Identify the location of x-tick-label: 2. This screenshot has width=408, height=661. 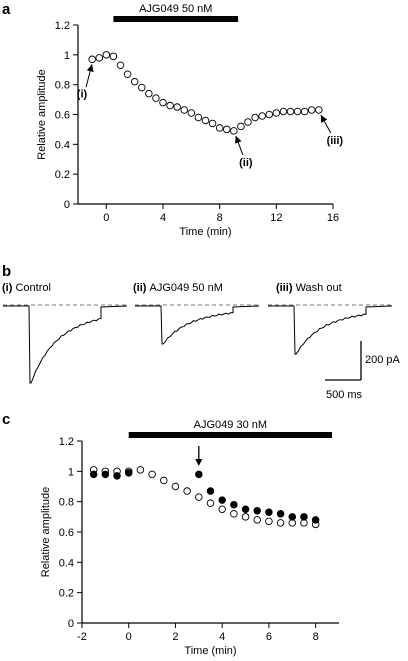
(175, 637).